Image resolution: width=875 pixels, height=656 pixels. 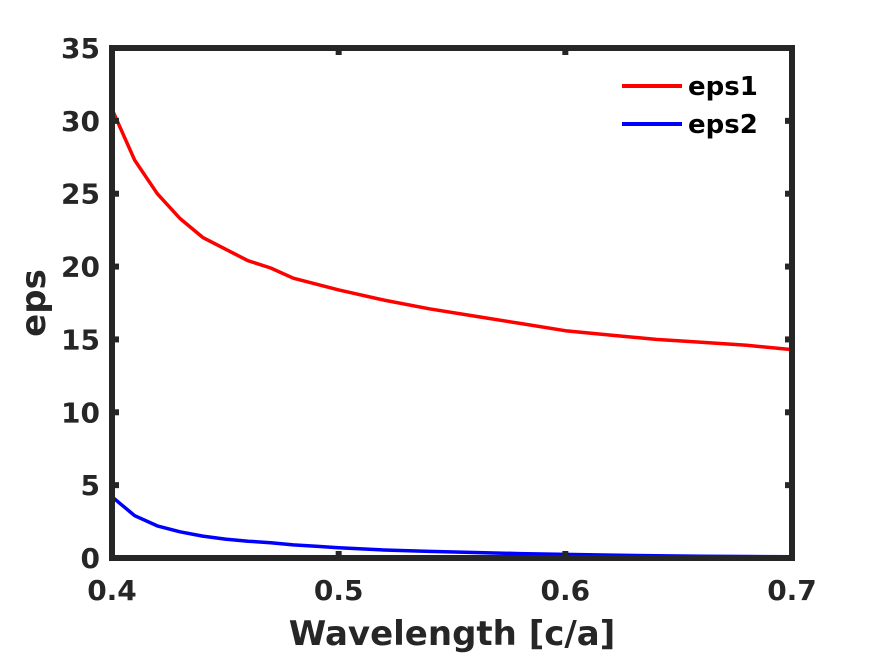 I want to click on legend: eps1 eps2, so click(x=690, y=106).